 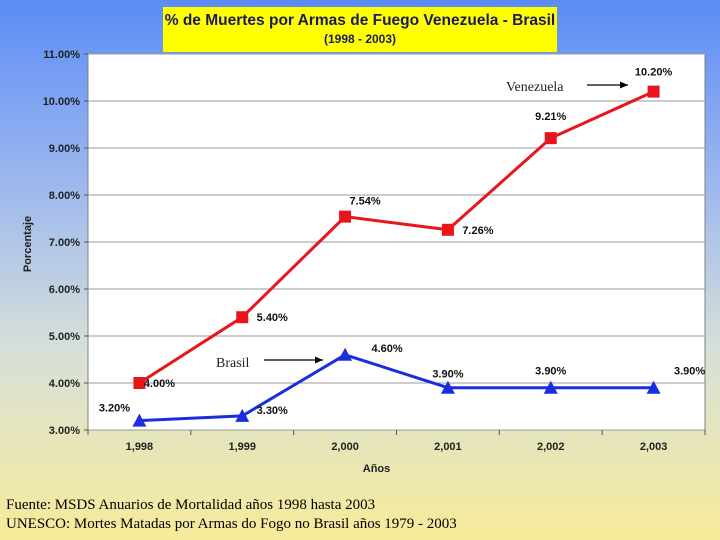 I want to click on data-label-brasil: 3.30%, so click(x=272, y=411).